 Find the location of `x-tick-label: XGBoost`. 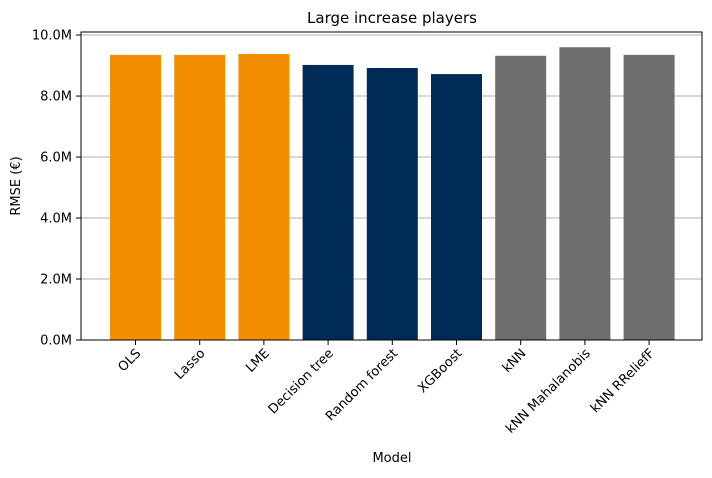

x-tick-label: XGBoost is located at coordinates (440, 371).